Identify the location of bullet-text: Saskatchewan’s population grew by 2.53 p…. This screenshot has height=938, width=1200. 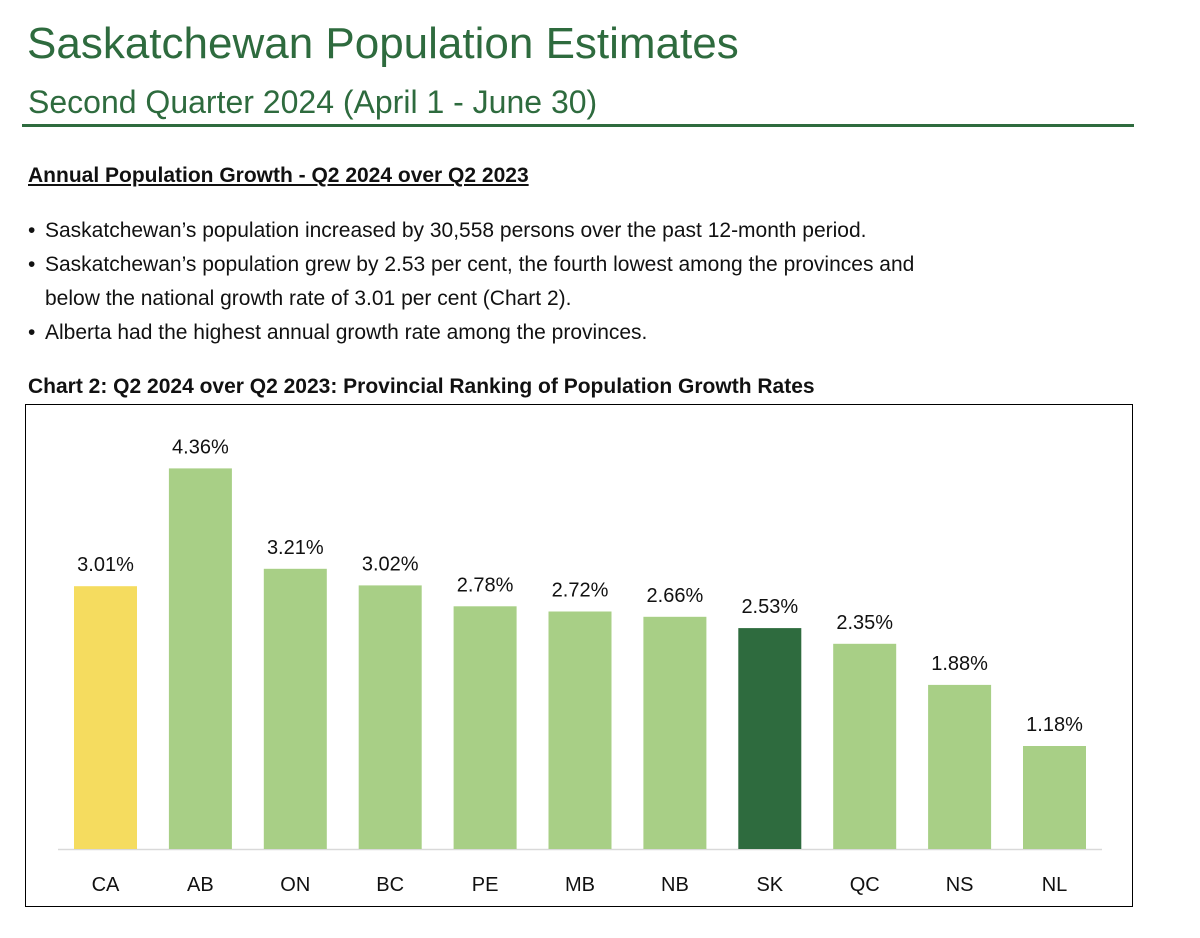
(480, 264).